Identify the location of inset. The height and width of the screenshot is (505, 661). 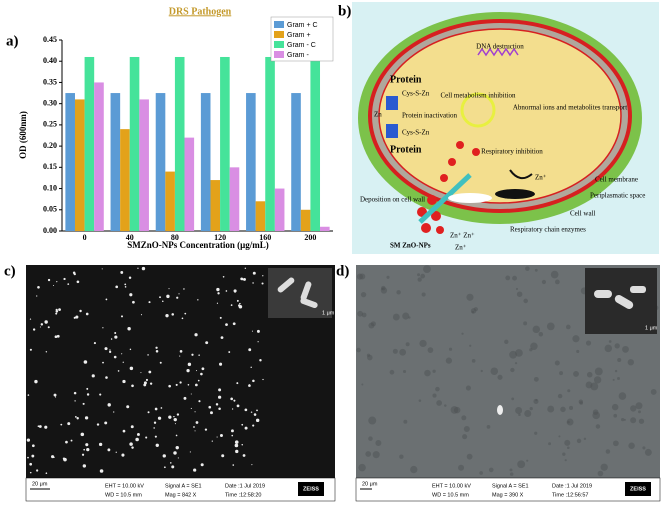
(300, 293).